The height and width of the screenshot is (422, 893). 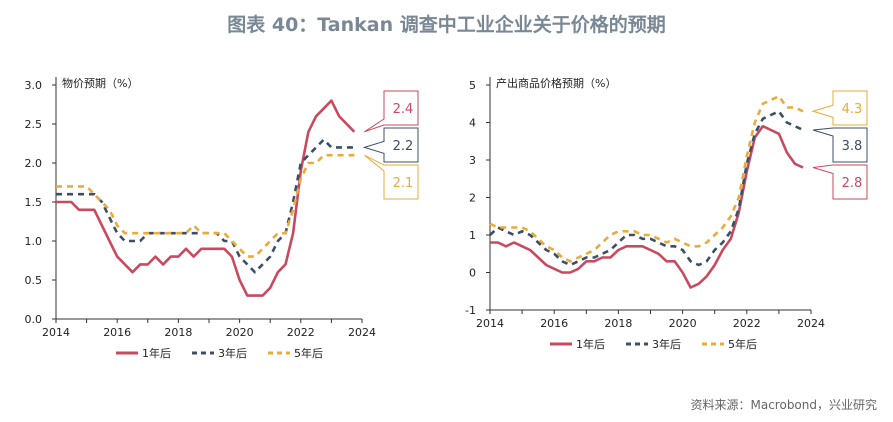 I want to click on end-label-value: 4.3, so click(x=852, y=109).